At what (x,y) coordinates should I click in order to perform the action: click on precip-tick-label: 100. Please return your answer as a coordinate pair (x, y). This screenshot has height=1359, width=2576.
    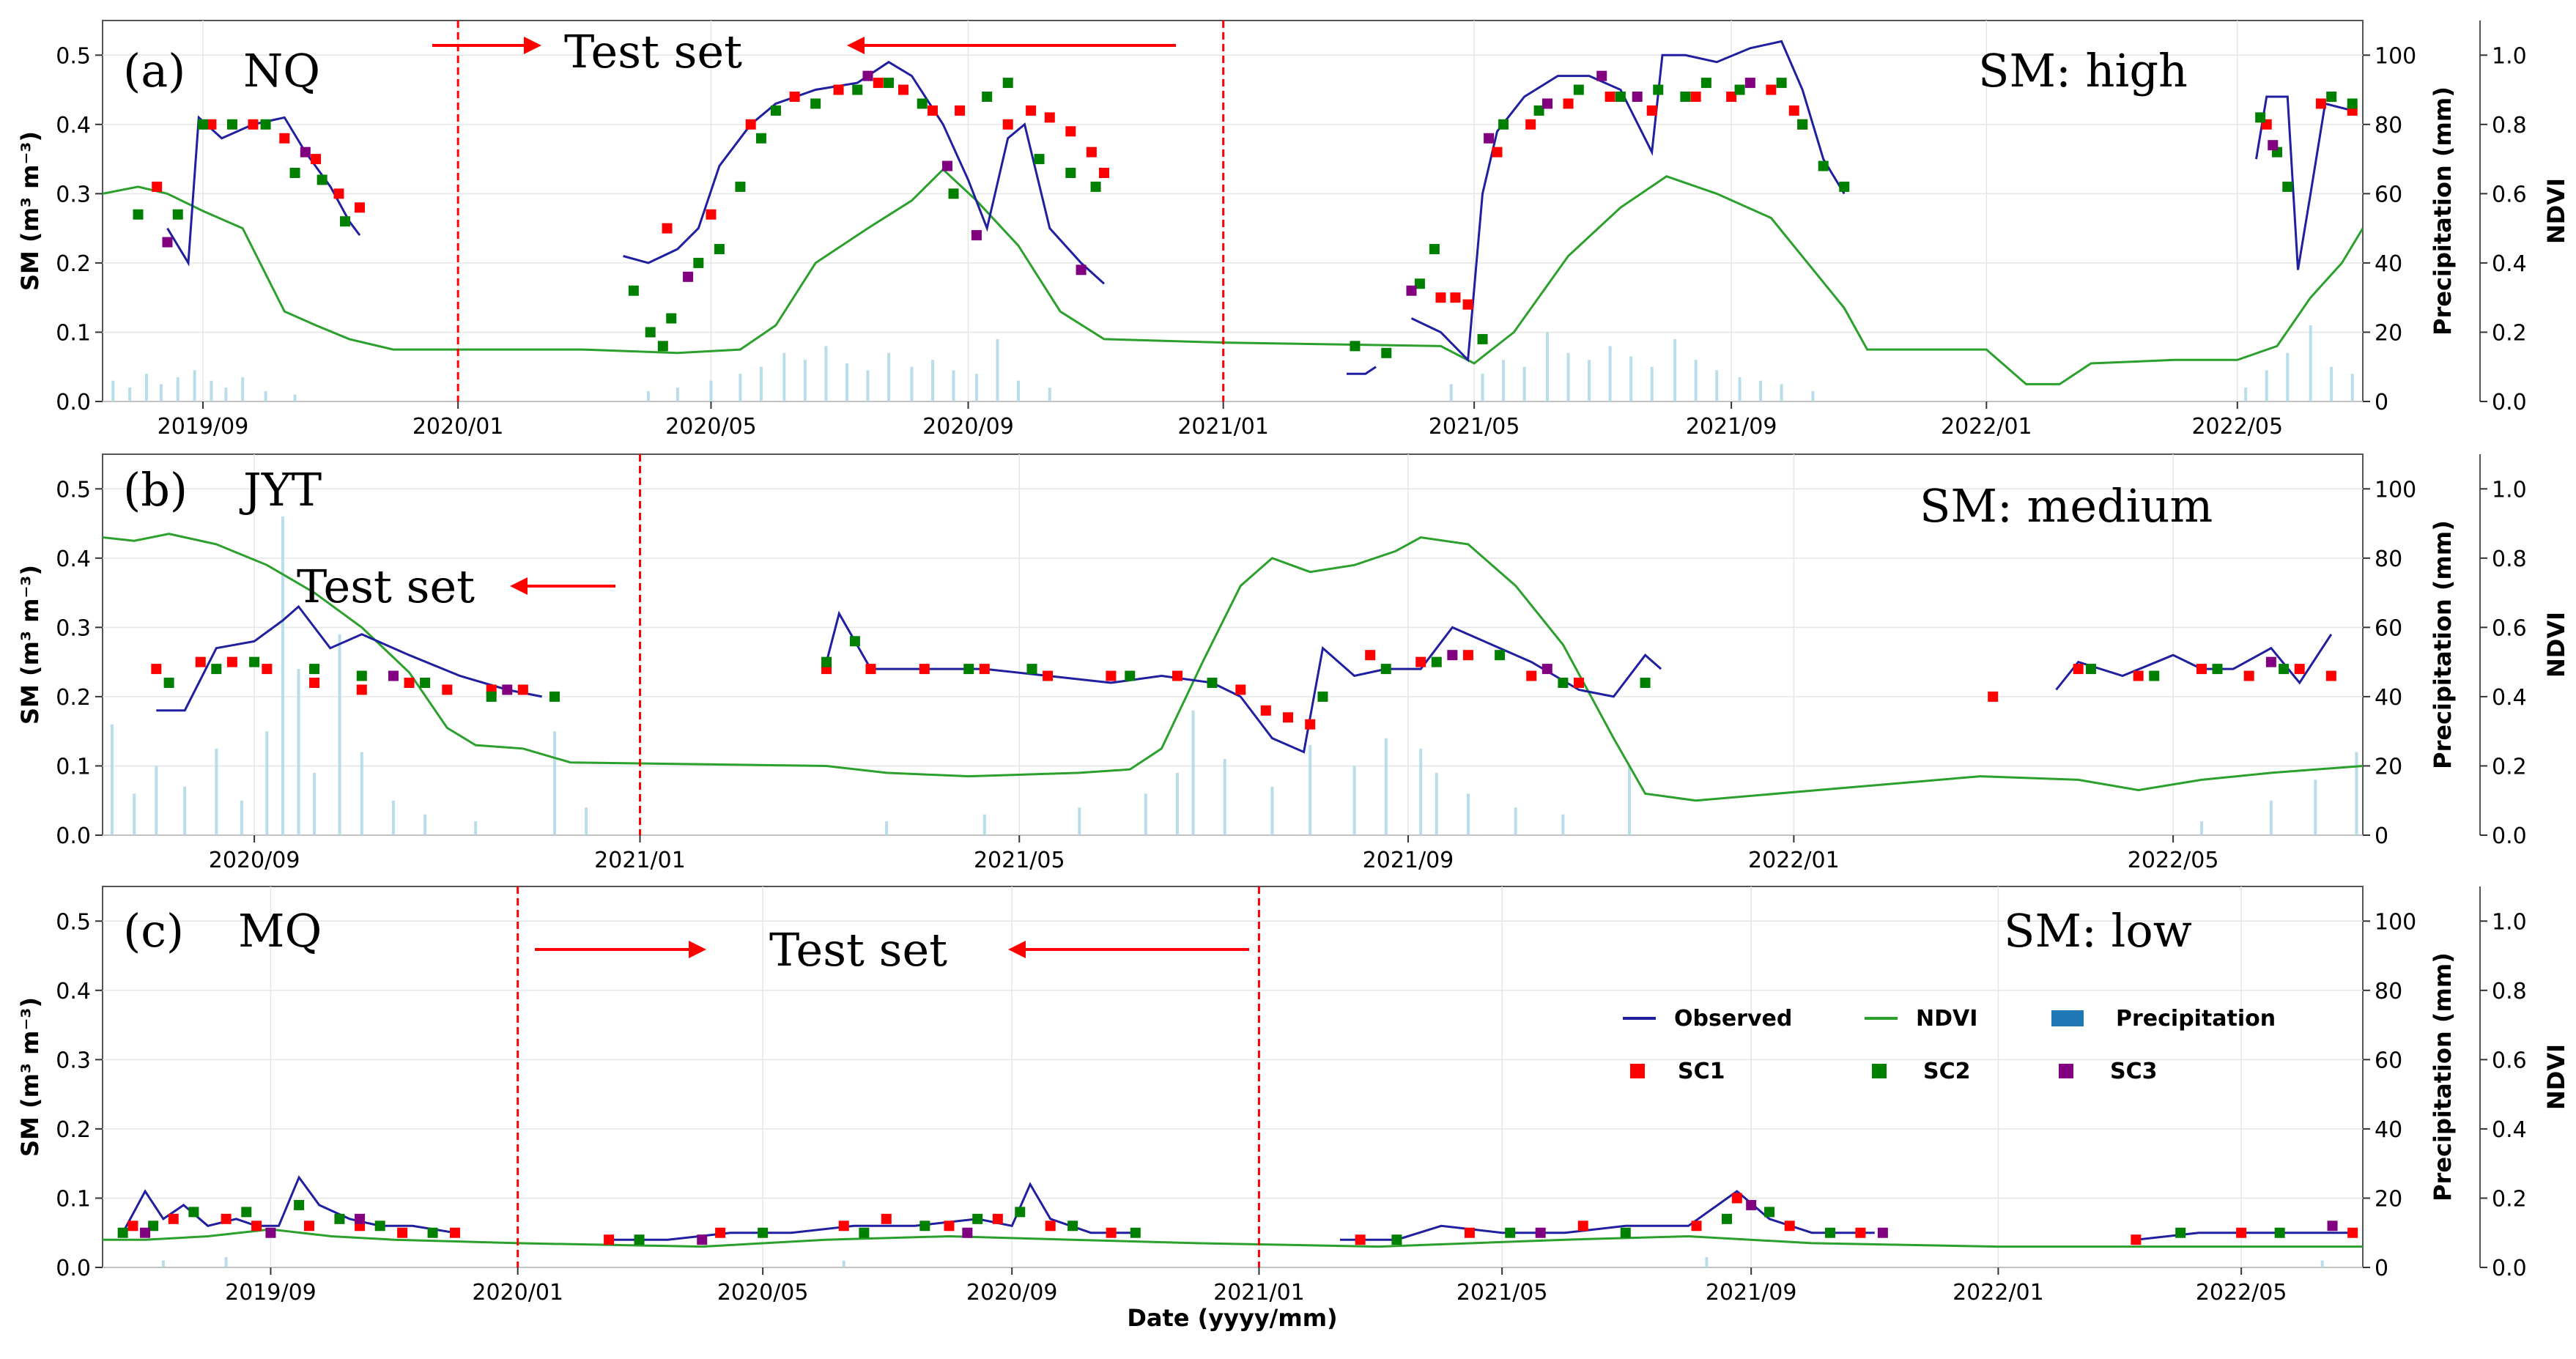
    Looking at the image, I should click on (2395, 490).